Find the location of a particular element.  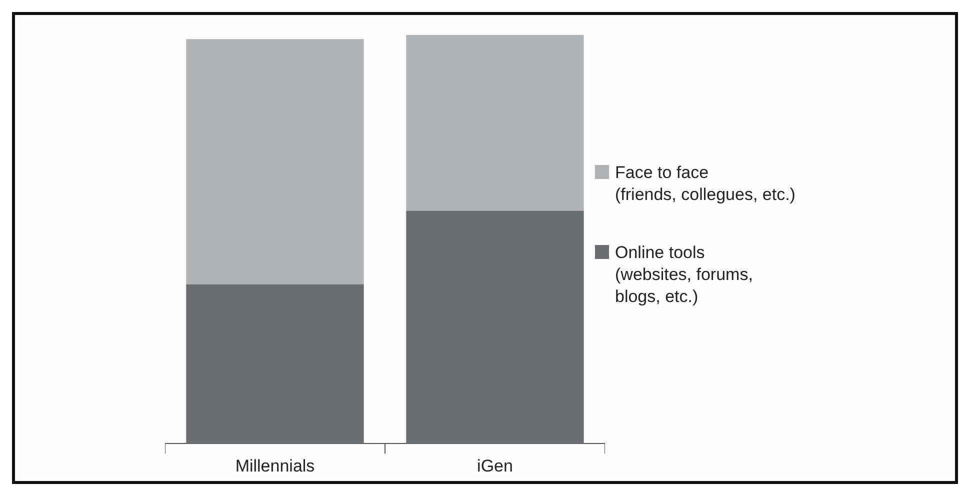

x-tick-label: iGen is located at coordinates (495, 466).